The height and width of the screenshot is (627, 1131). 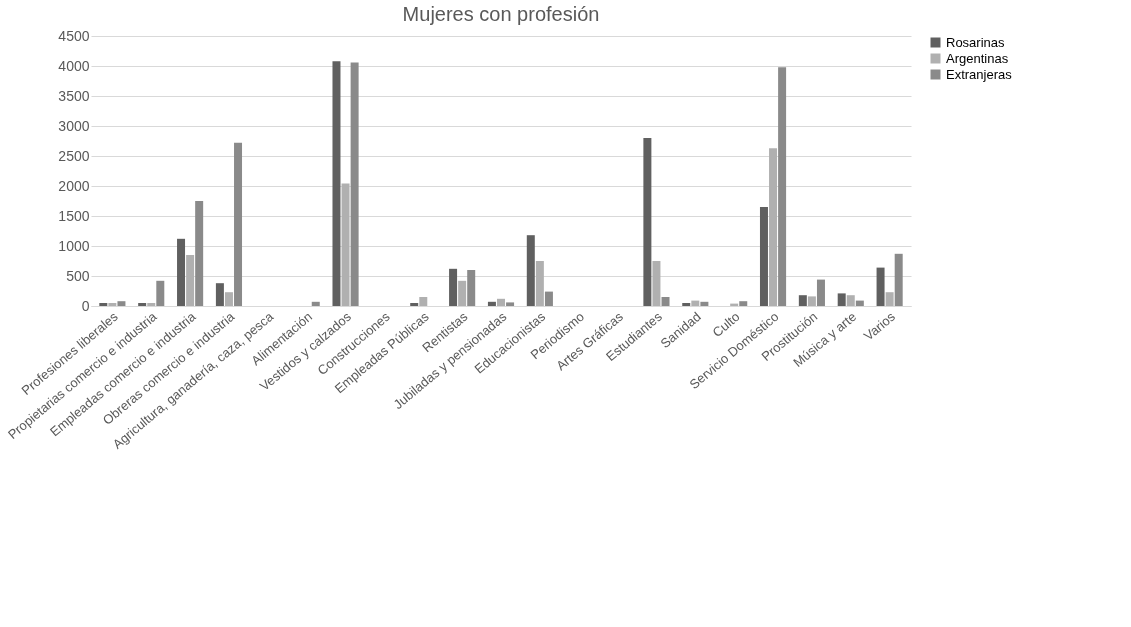 I want to click on y-tick-label: 1500, so click(x=74, y=215).